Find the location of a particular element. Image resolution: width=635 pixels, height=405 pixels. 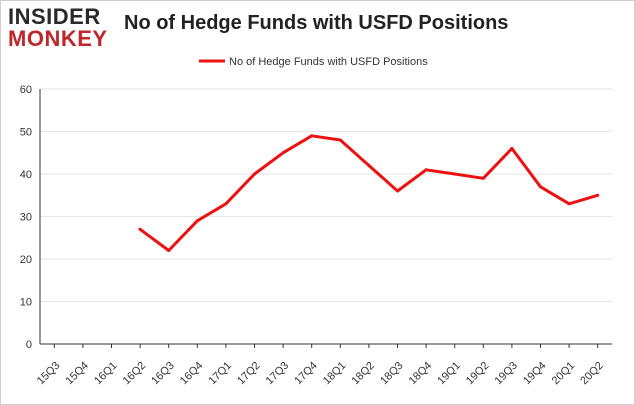

x-tick-label: 16Q2 is located at coordinates (135, 374).